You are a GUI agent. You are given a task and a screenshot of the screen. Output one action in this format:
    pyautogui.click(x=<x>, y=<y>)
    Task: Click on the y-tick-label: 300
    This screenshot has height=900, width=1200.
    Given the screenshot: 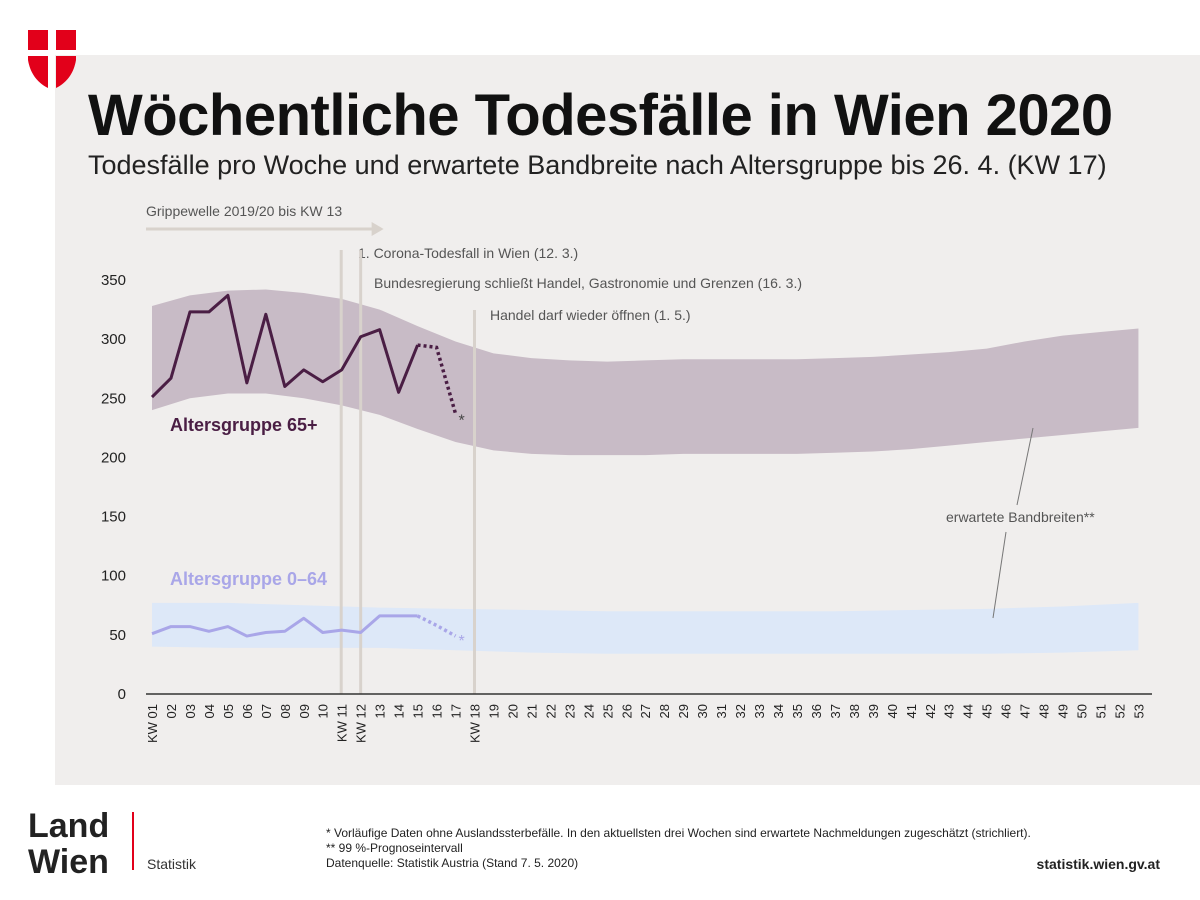 What is the action you would take?
    pyautogui.click(x=113, y=339)
    